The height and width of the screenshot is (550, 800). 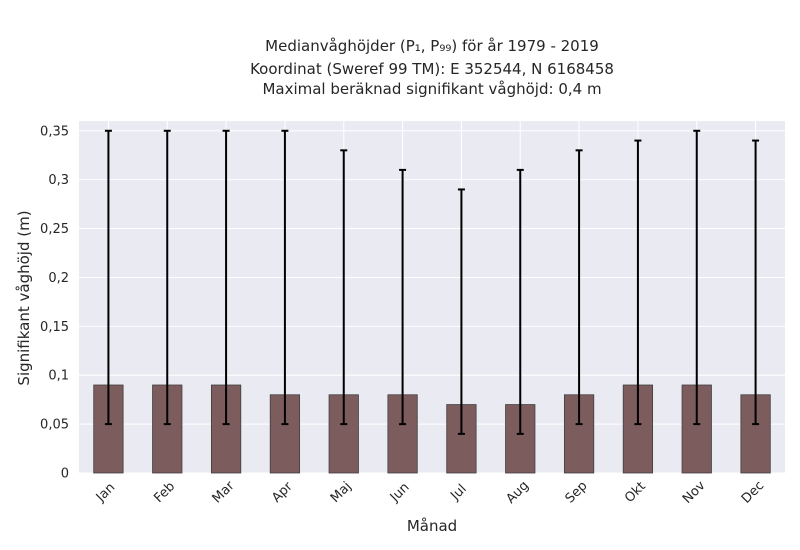 I want to click on x-tick-label: Maj, so click(x=341, y=492).